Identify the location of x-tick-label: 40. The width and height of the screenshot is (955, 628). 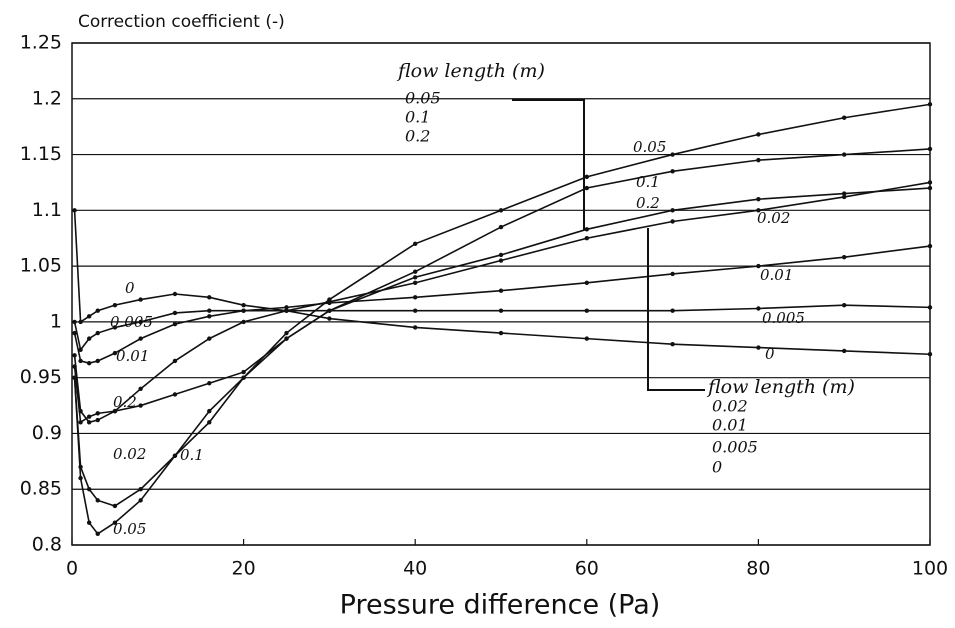
(415, 569).